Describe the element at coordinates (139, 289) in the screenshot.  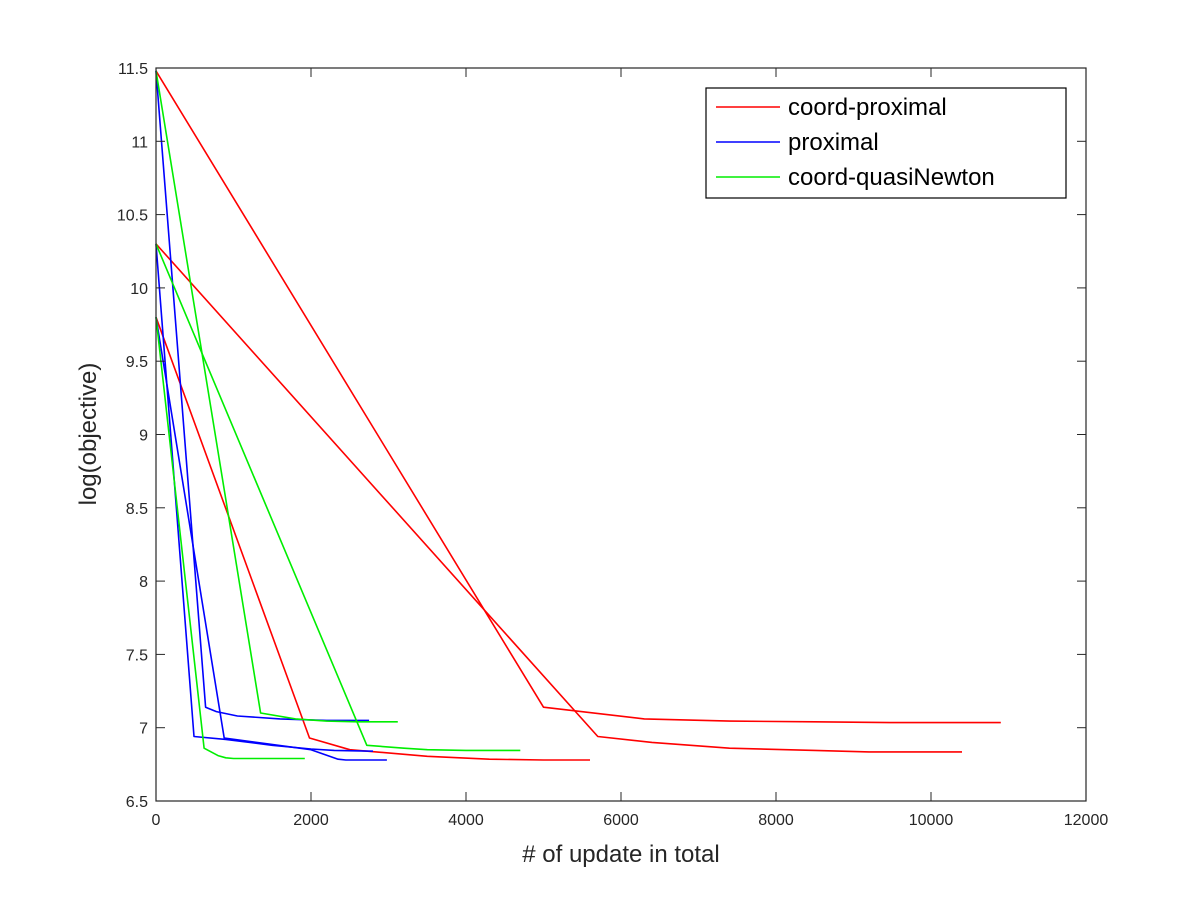
I see `y-tick-label: 10` at that location.